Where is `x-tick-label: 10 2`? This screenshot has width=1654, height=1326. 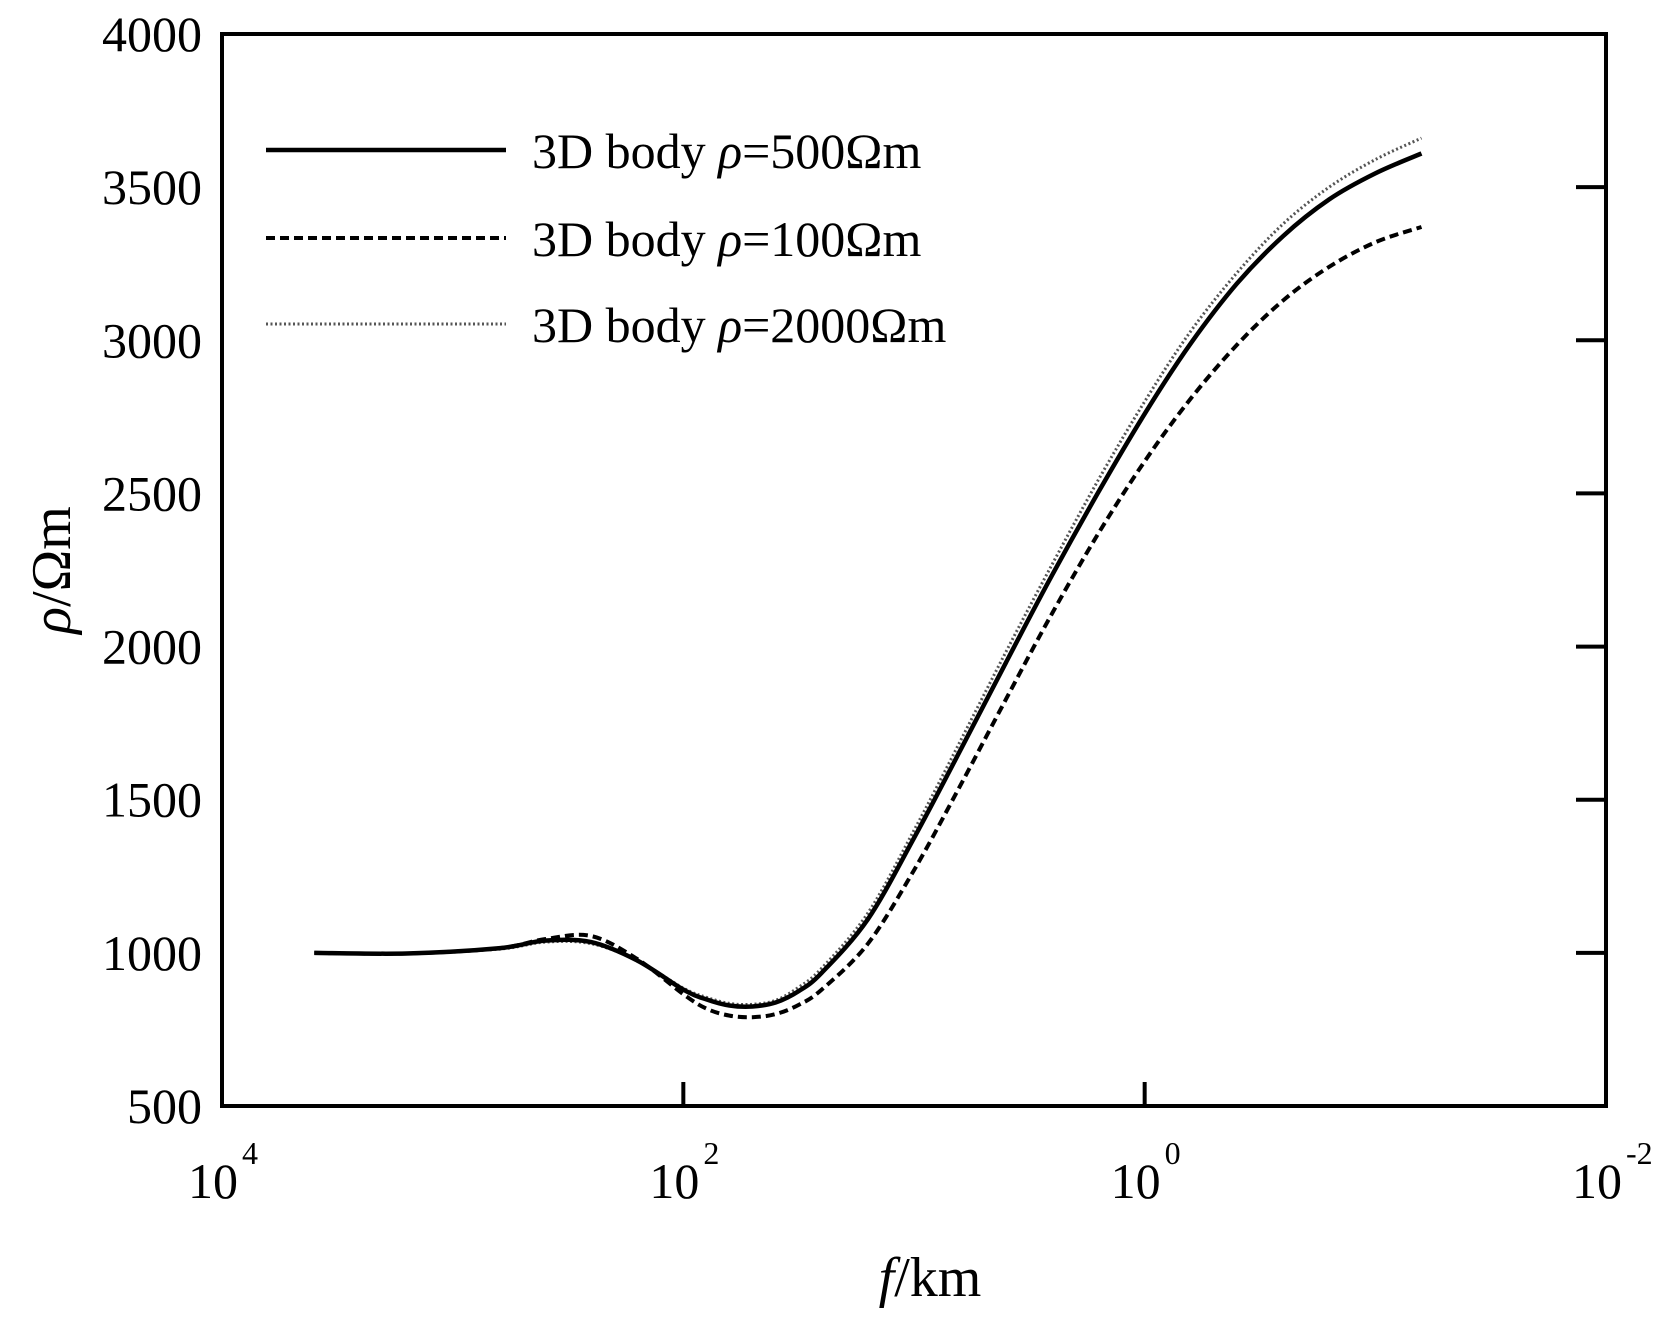 x-tick-label: 10 2 is located at coordinates (684, 1172).